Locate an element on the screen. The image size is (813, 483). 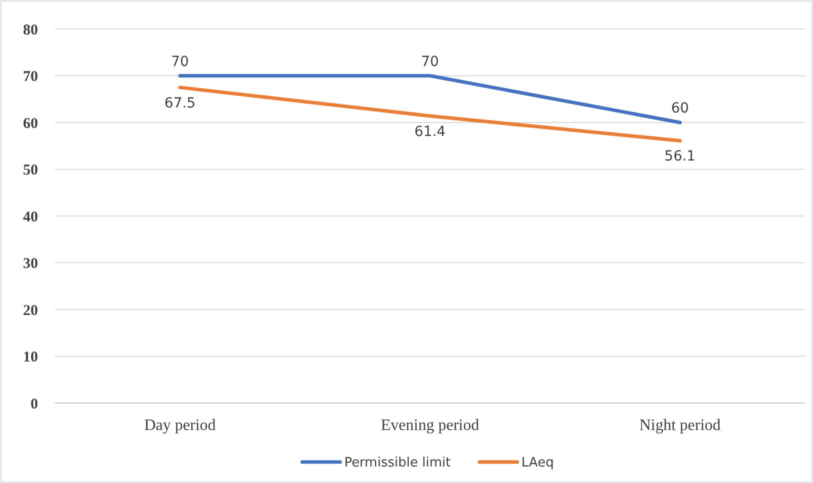
y-tick-label: 80 is located at coordinates (30, 30).